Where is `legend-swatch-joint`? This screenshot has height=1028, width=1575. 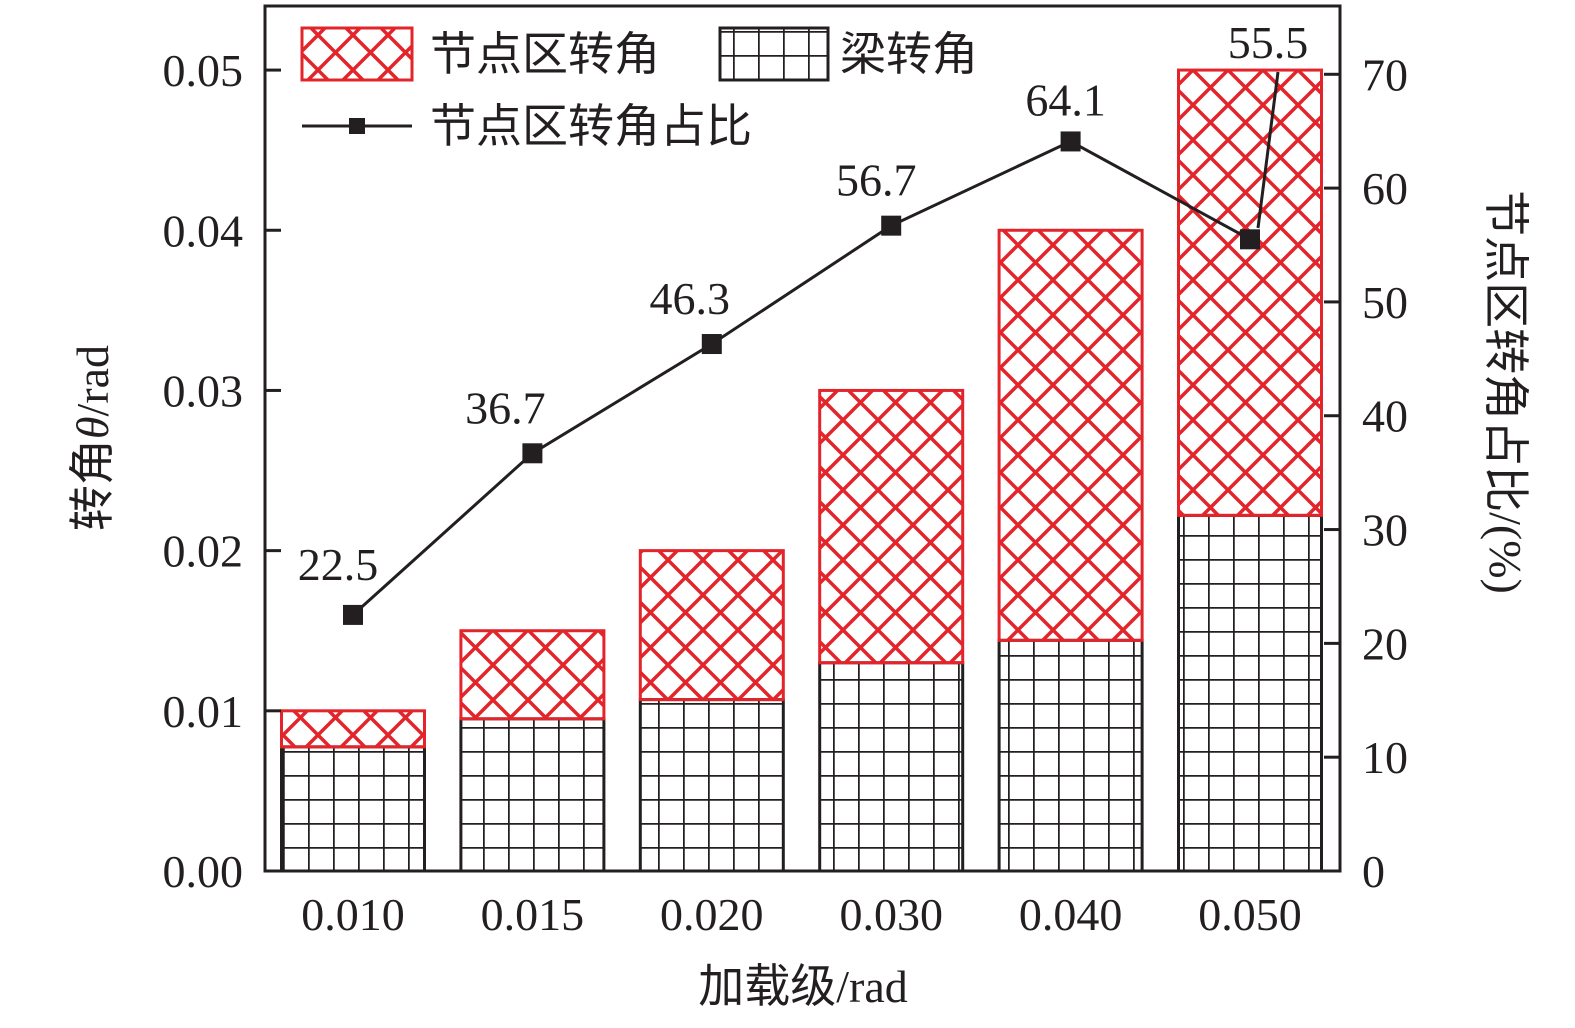
legend-swatch-joint is located at coordinates (357, 54).